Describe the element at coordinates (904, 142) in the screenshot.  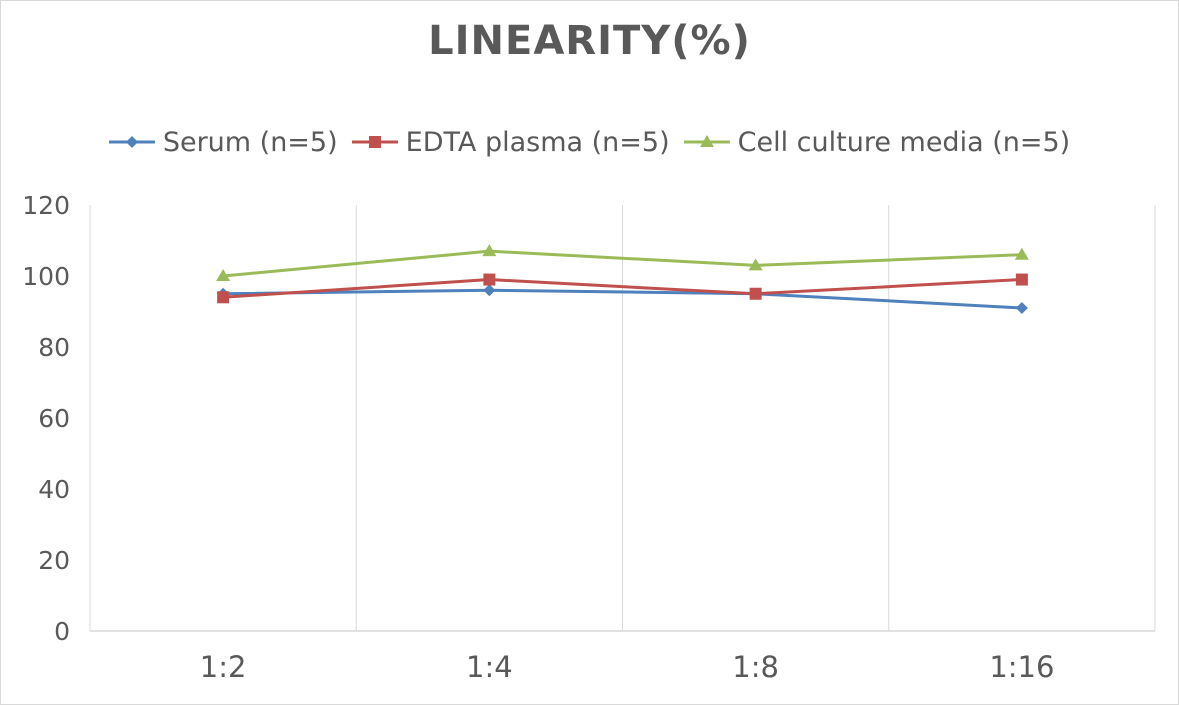
I see `legend-label-cell-culture-media: Cell culture media (n=5)` at that location.